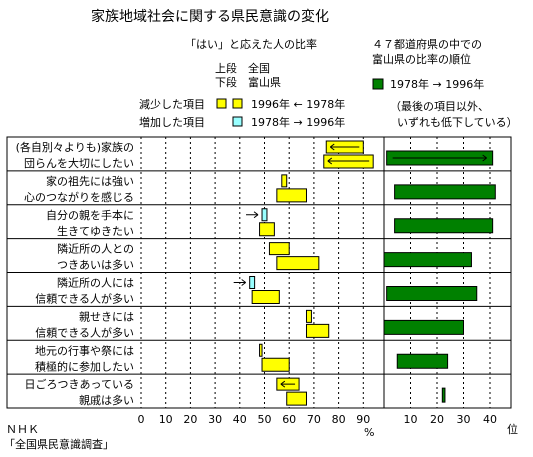 This screenshot has height=457, width=533. What do you see at coordinates (421, 59) in the screenshot?
I see `right-header-line2: 富山県の比率の順位` at bounding box center [421, 59].